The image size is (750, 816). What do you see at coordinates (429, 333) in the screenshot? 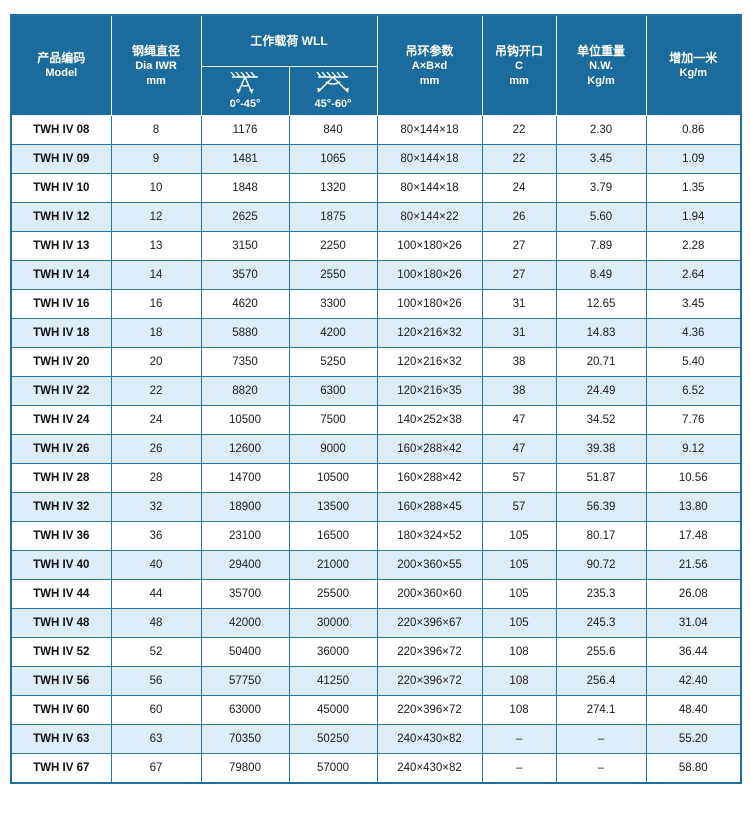
I see `cell-ring-params: 120×216×32` at bounding box center [429, 333].